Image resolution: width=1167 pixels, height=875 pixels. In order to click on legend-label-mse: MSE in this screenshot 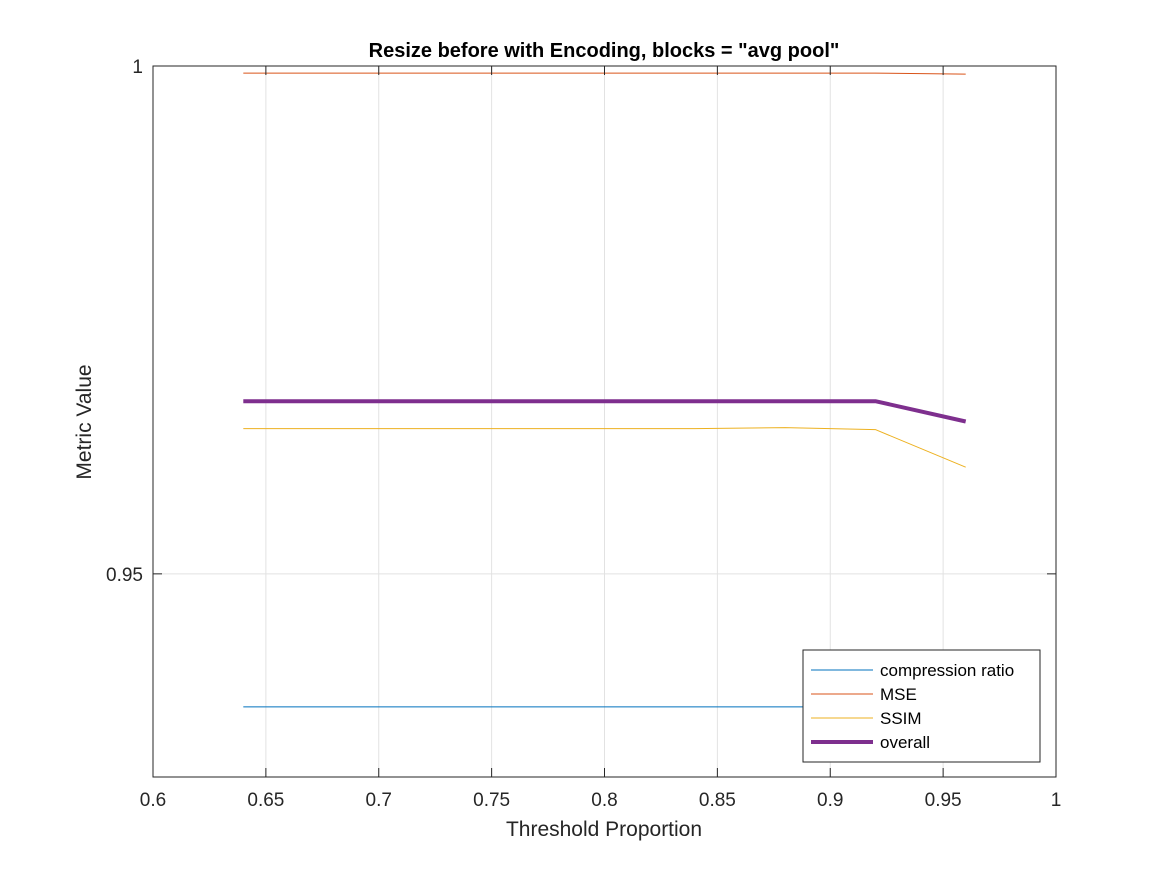, I will do `click(898, 694)`.